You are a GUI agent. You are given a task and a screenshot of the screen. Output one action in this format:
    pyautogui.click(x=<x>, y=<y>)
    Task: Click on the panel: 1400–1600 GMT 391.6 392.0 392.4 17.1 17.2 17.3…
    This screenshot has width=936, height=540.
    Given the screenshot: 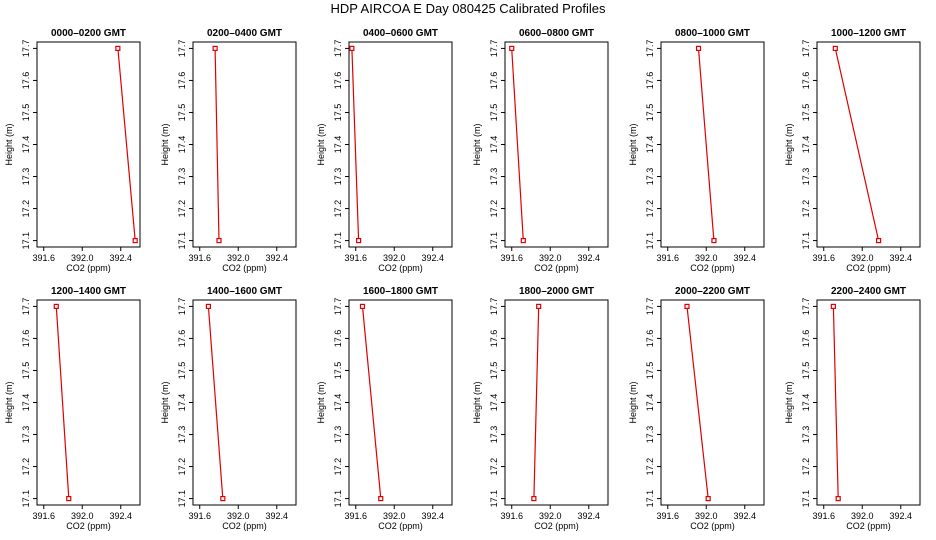 What is the action you would take?
    pyautogui.click(x=228, y=408)
    